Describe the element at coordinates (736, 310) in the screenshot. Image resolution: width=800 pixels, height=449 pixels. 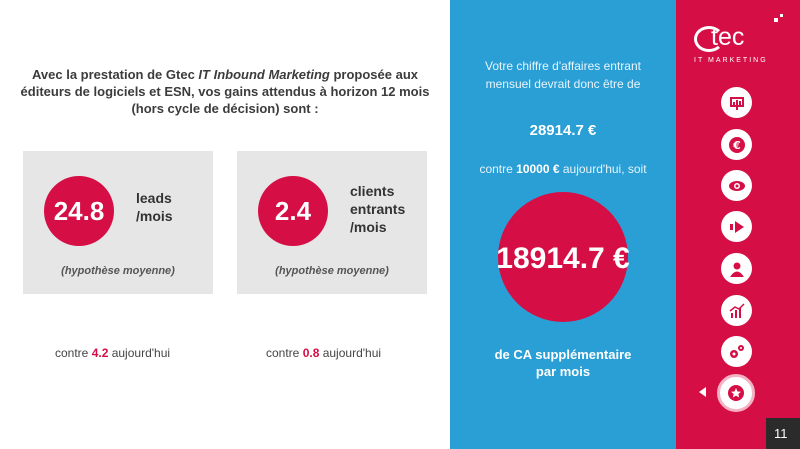
I see `chart-icon` at that location.